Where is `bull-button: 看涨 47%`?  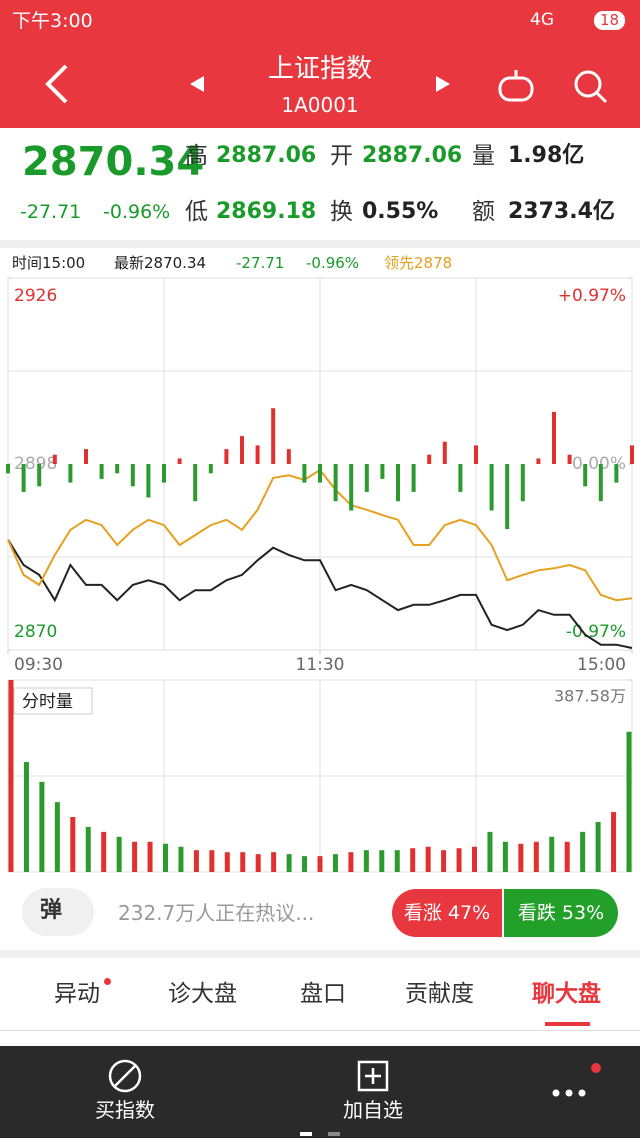 bull-button: 看涨 47% is located at coordinates (447, 913).